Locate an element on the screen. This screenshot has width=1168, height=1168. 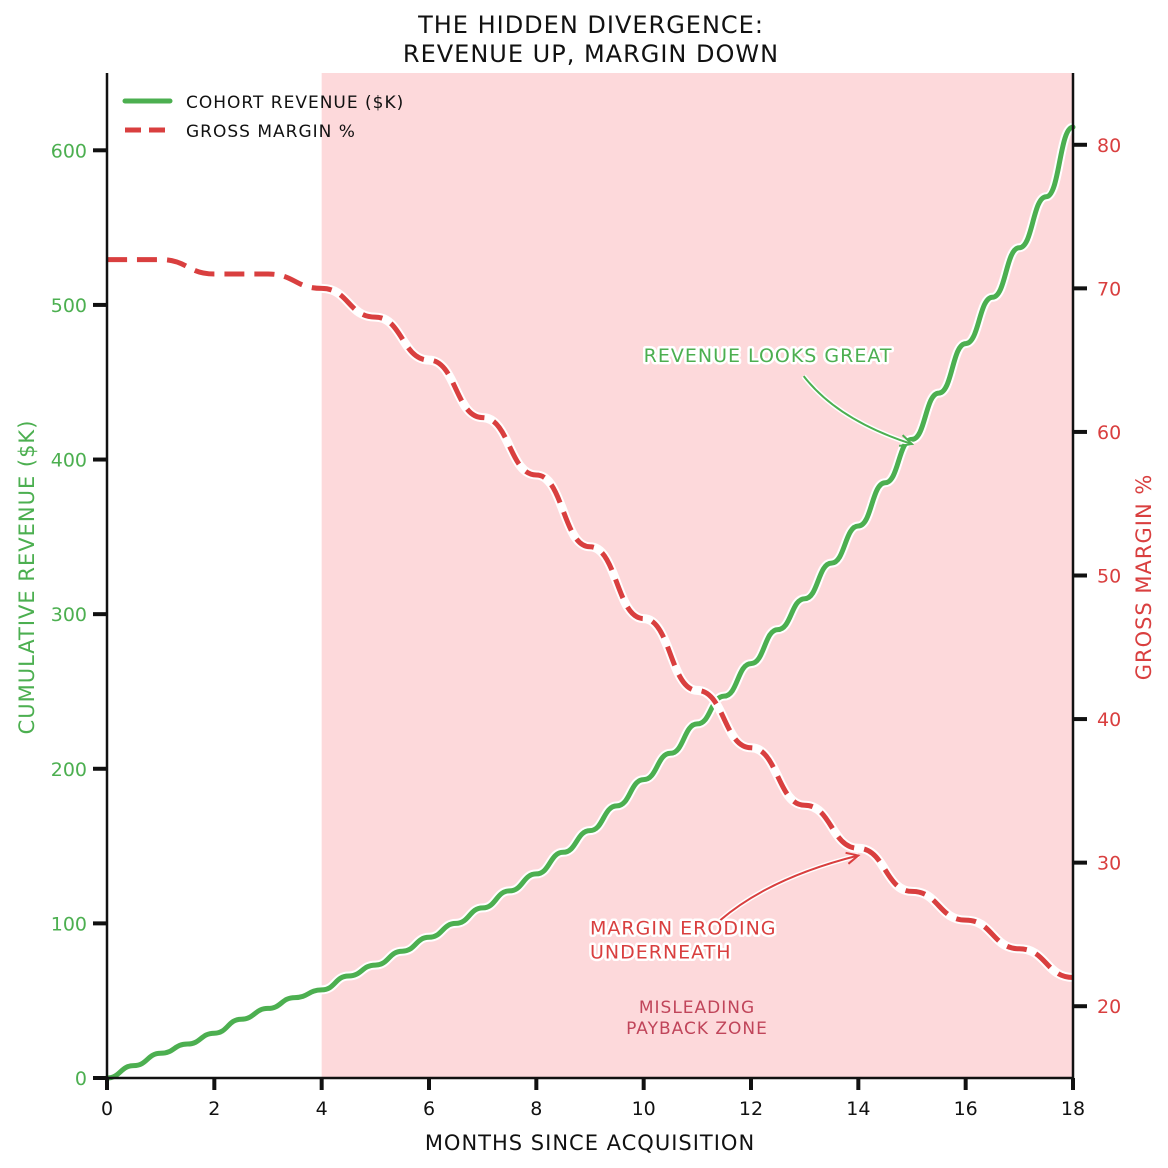
annotation-text: MARGIN ERODING is located at coordinates (683, 928).